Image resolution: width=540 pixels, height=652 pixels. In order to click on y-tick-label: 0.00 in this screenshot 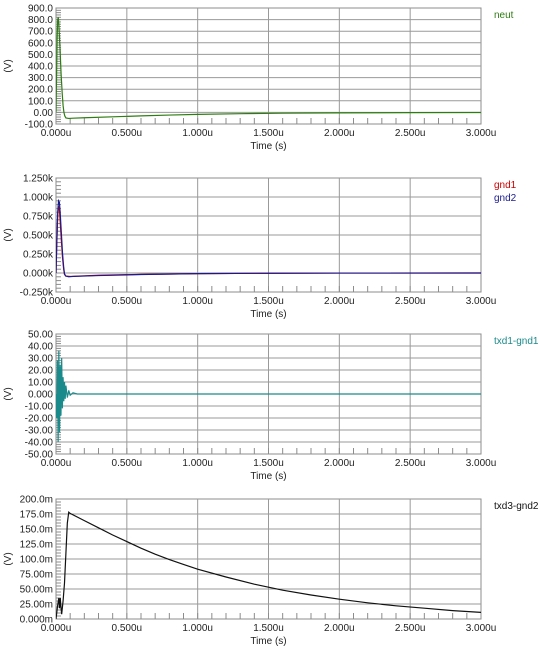, I will do `click(44, 113)`.